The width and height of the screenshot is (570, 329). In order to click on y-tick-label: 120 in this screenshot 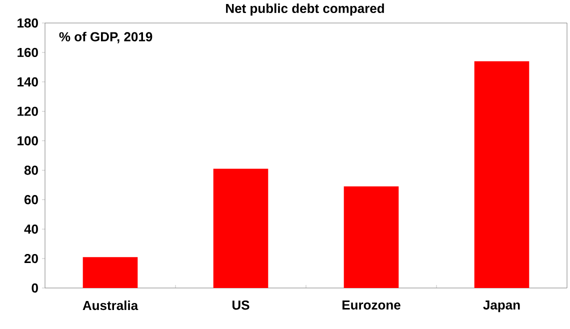, I will do `click(28, 111)`.